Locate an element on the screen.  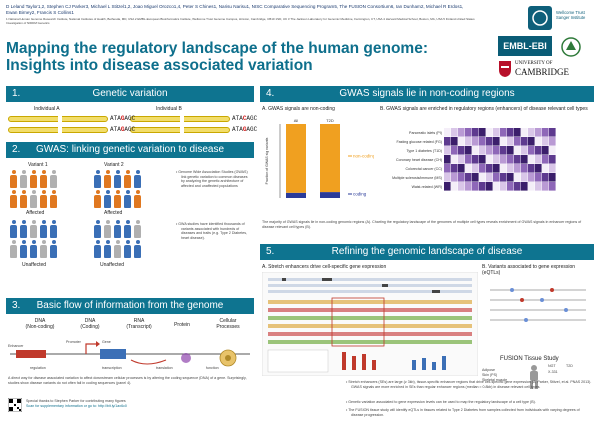
y-axis-label: Fraction of GWAS sig variants is located at coordinates (267, 160).